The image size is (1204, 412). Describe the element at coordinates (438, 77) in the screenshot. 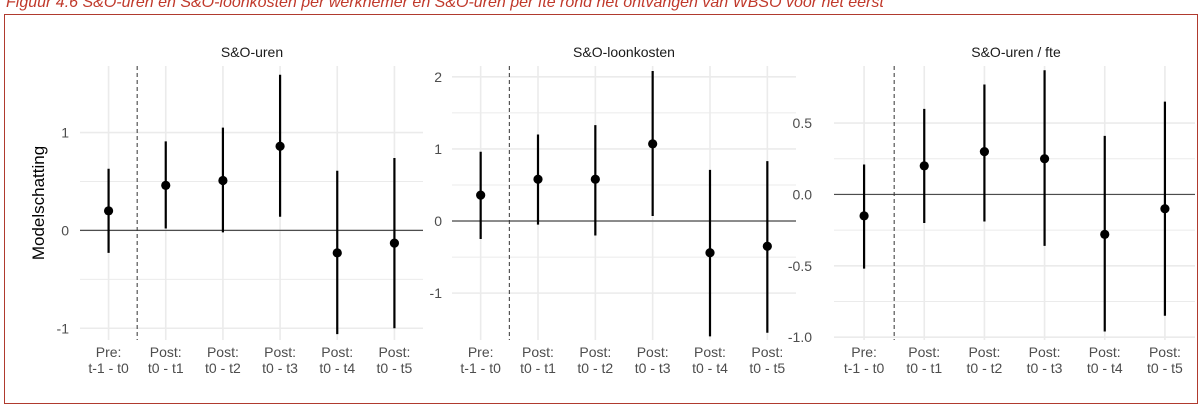

I see `y-tick-label: 2` at that location.